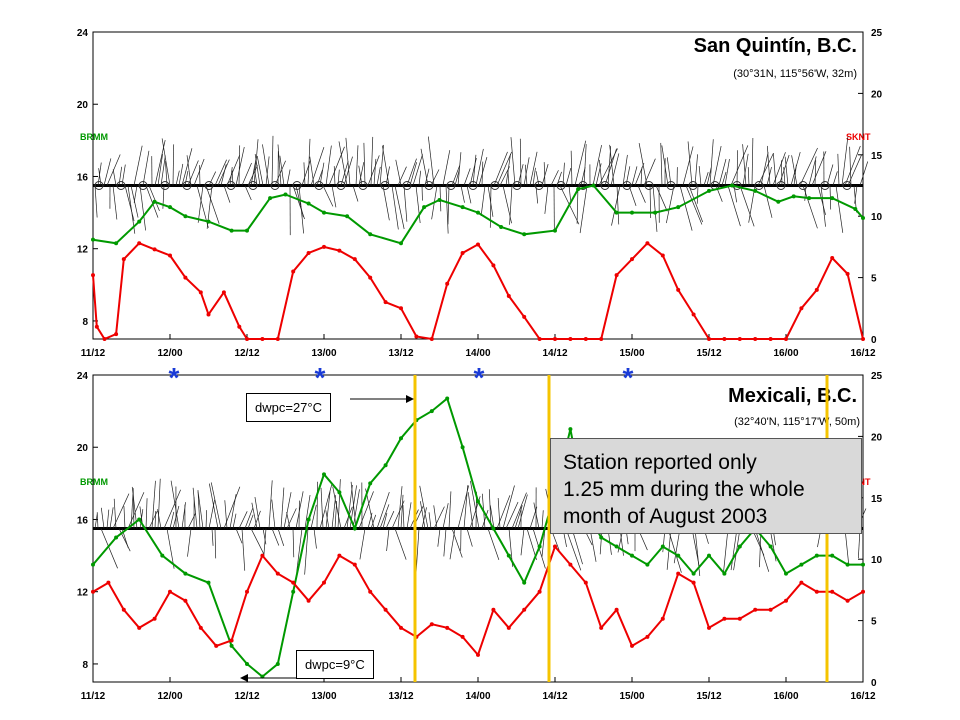 The width and height of the screenshot is (960, 720). Describe the element at coordinates (631, 696) in the screenshot. I see `x-tick-label: 15/00` at that location.